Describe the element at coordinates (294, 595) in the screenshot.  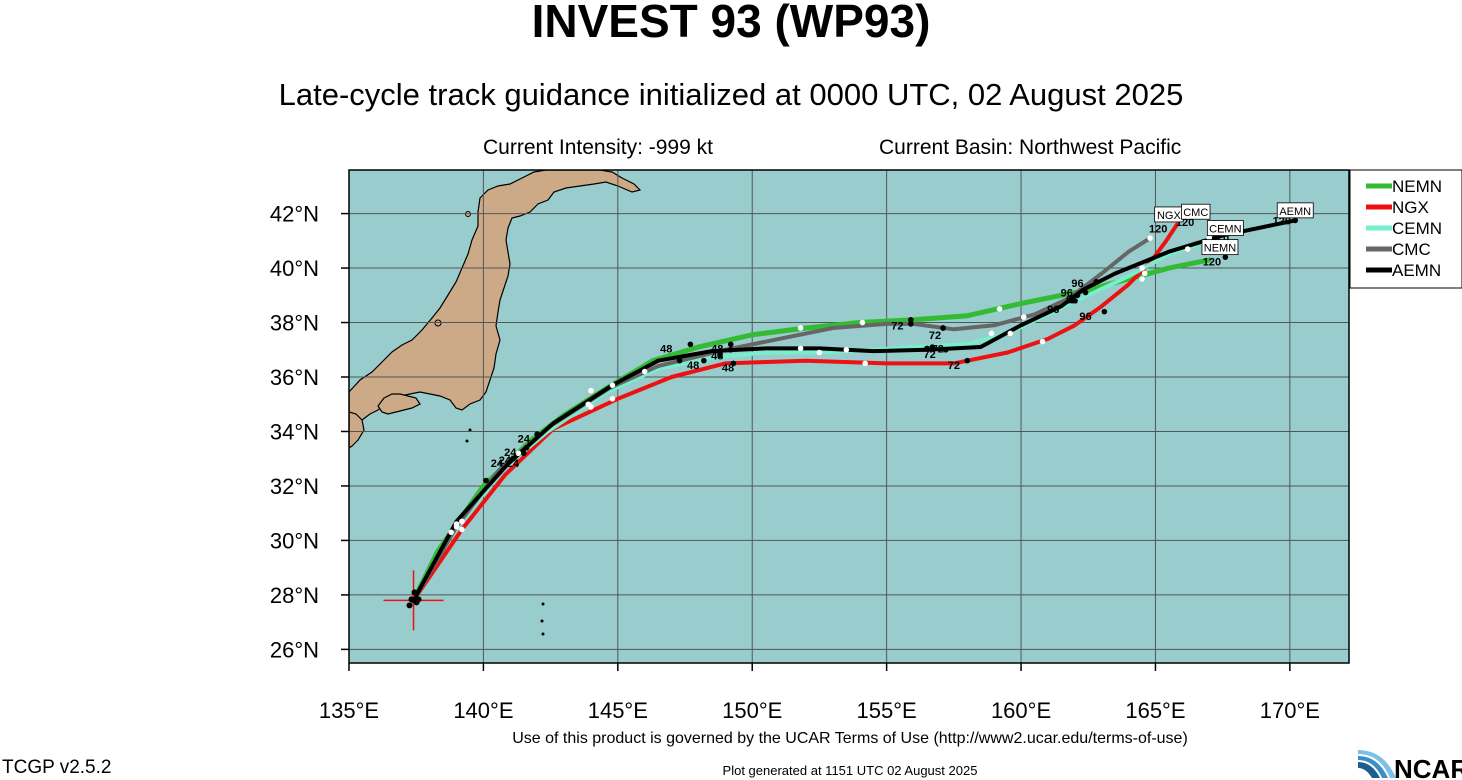
I see `y-tick-label: 28°N` at that location.